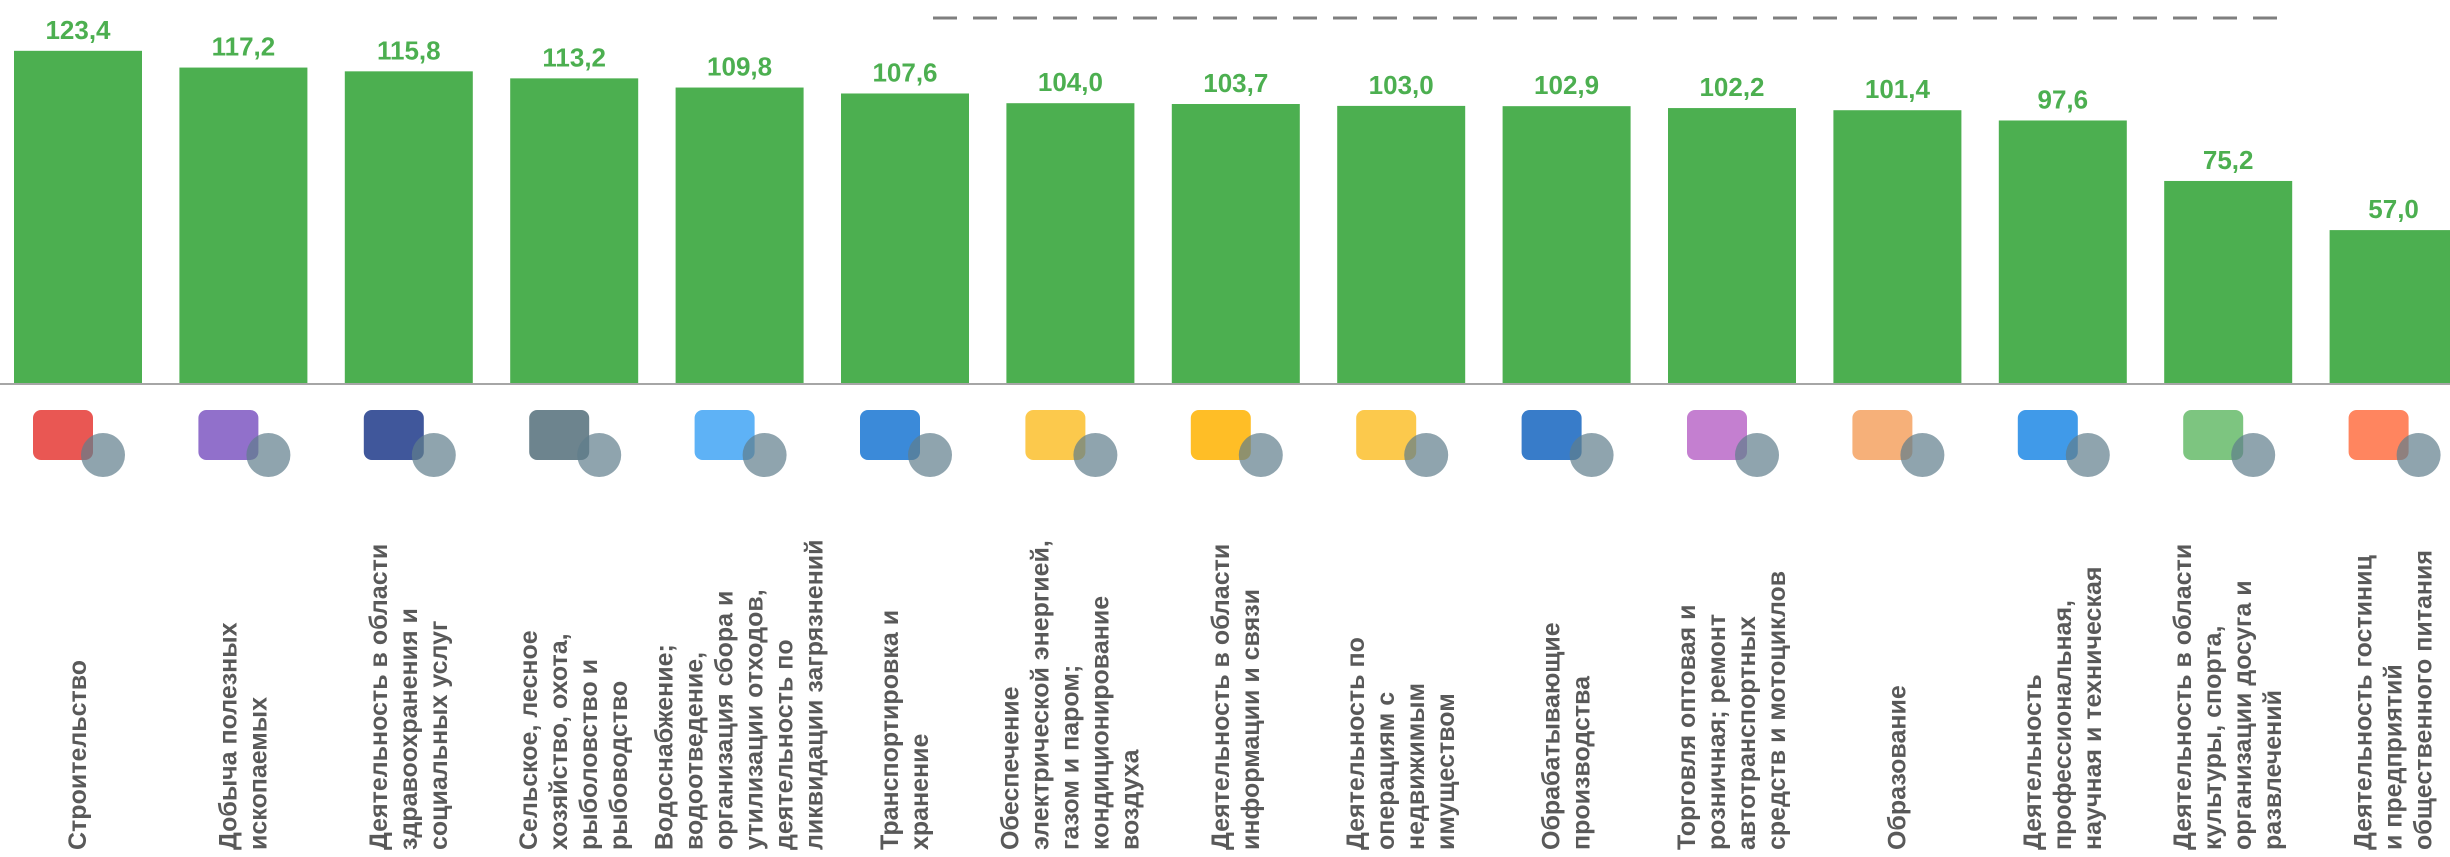  What do you see at coordinates (2228, 160) in the screenshot?
I see `value-label: 75,2` at bounding box center [2228, 160].